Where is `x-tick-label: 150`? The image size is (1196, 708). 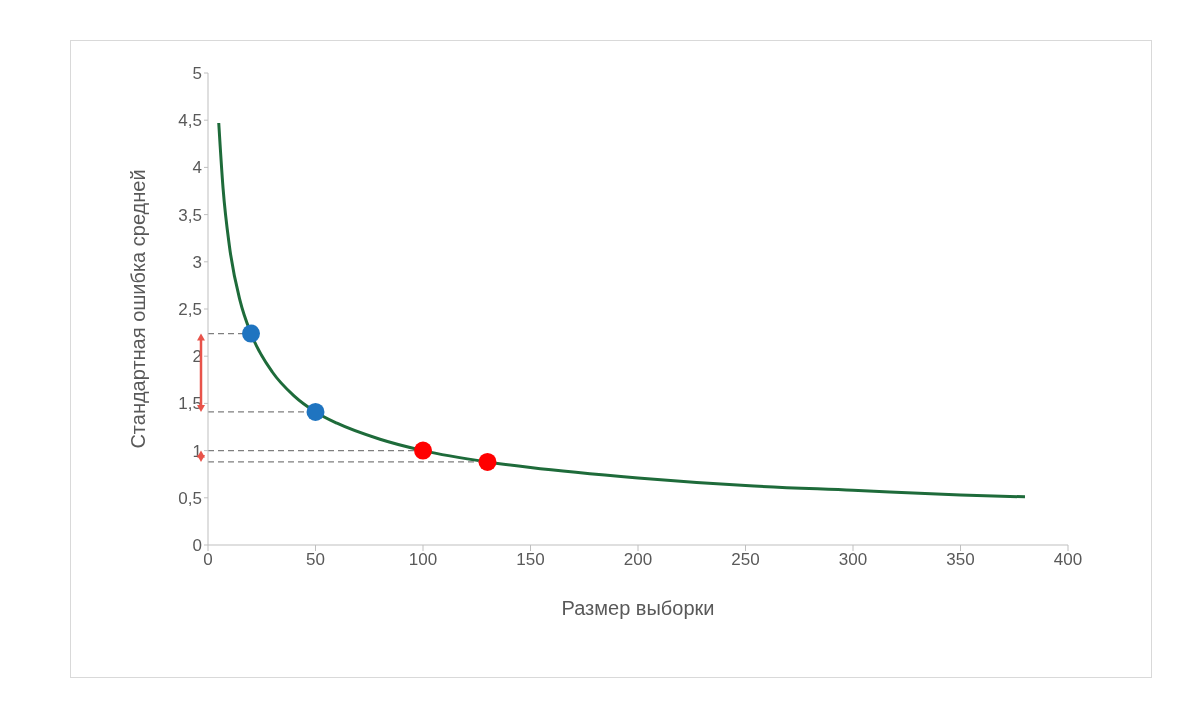 x-tick-label: 150 is located at coordinates (530, 560).